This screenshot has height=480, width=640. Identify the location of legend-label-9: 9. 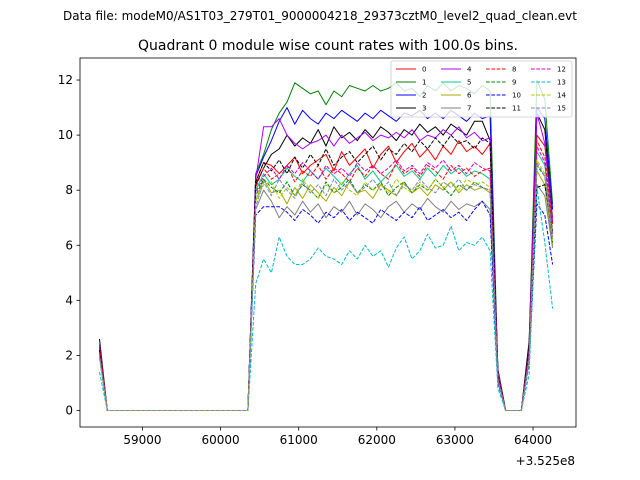
(514, 83).